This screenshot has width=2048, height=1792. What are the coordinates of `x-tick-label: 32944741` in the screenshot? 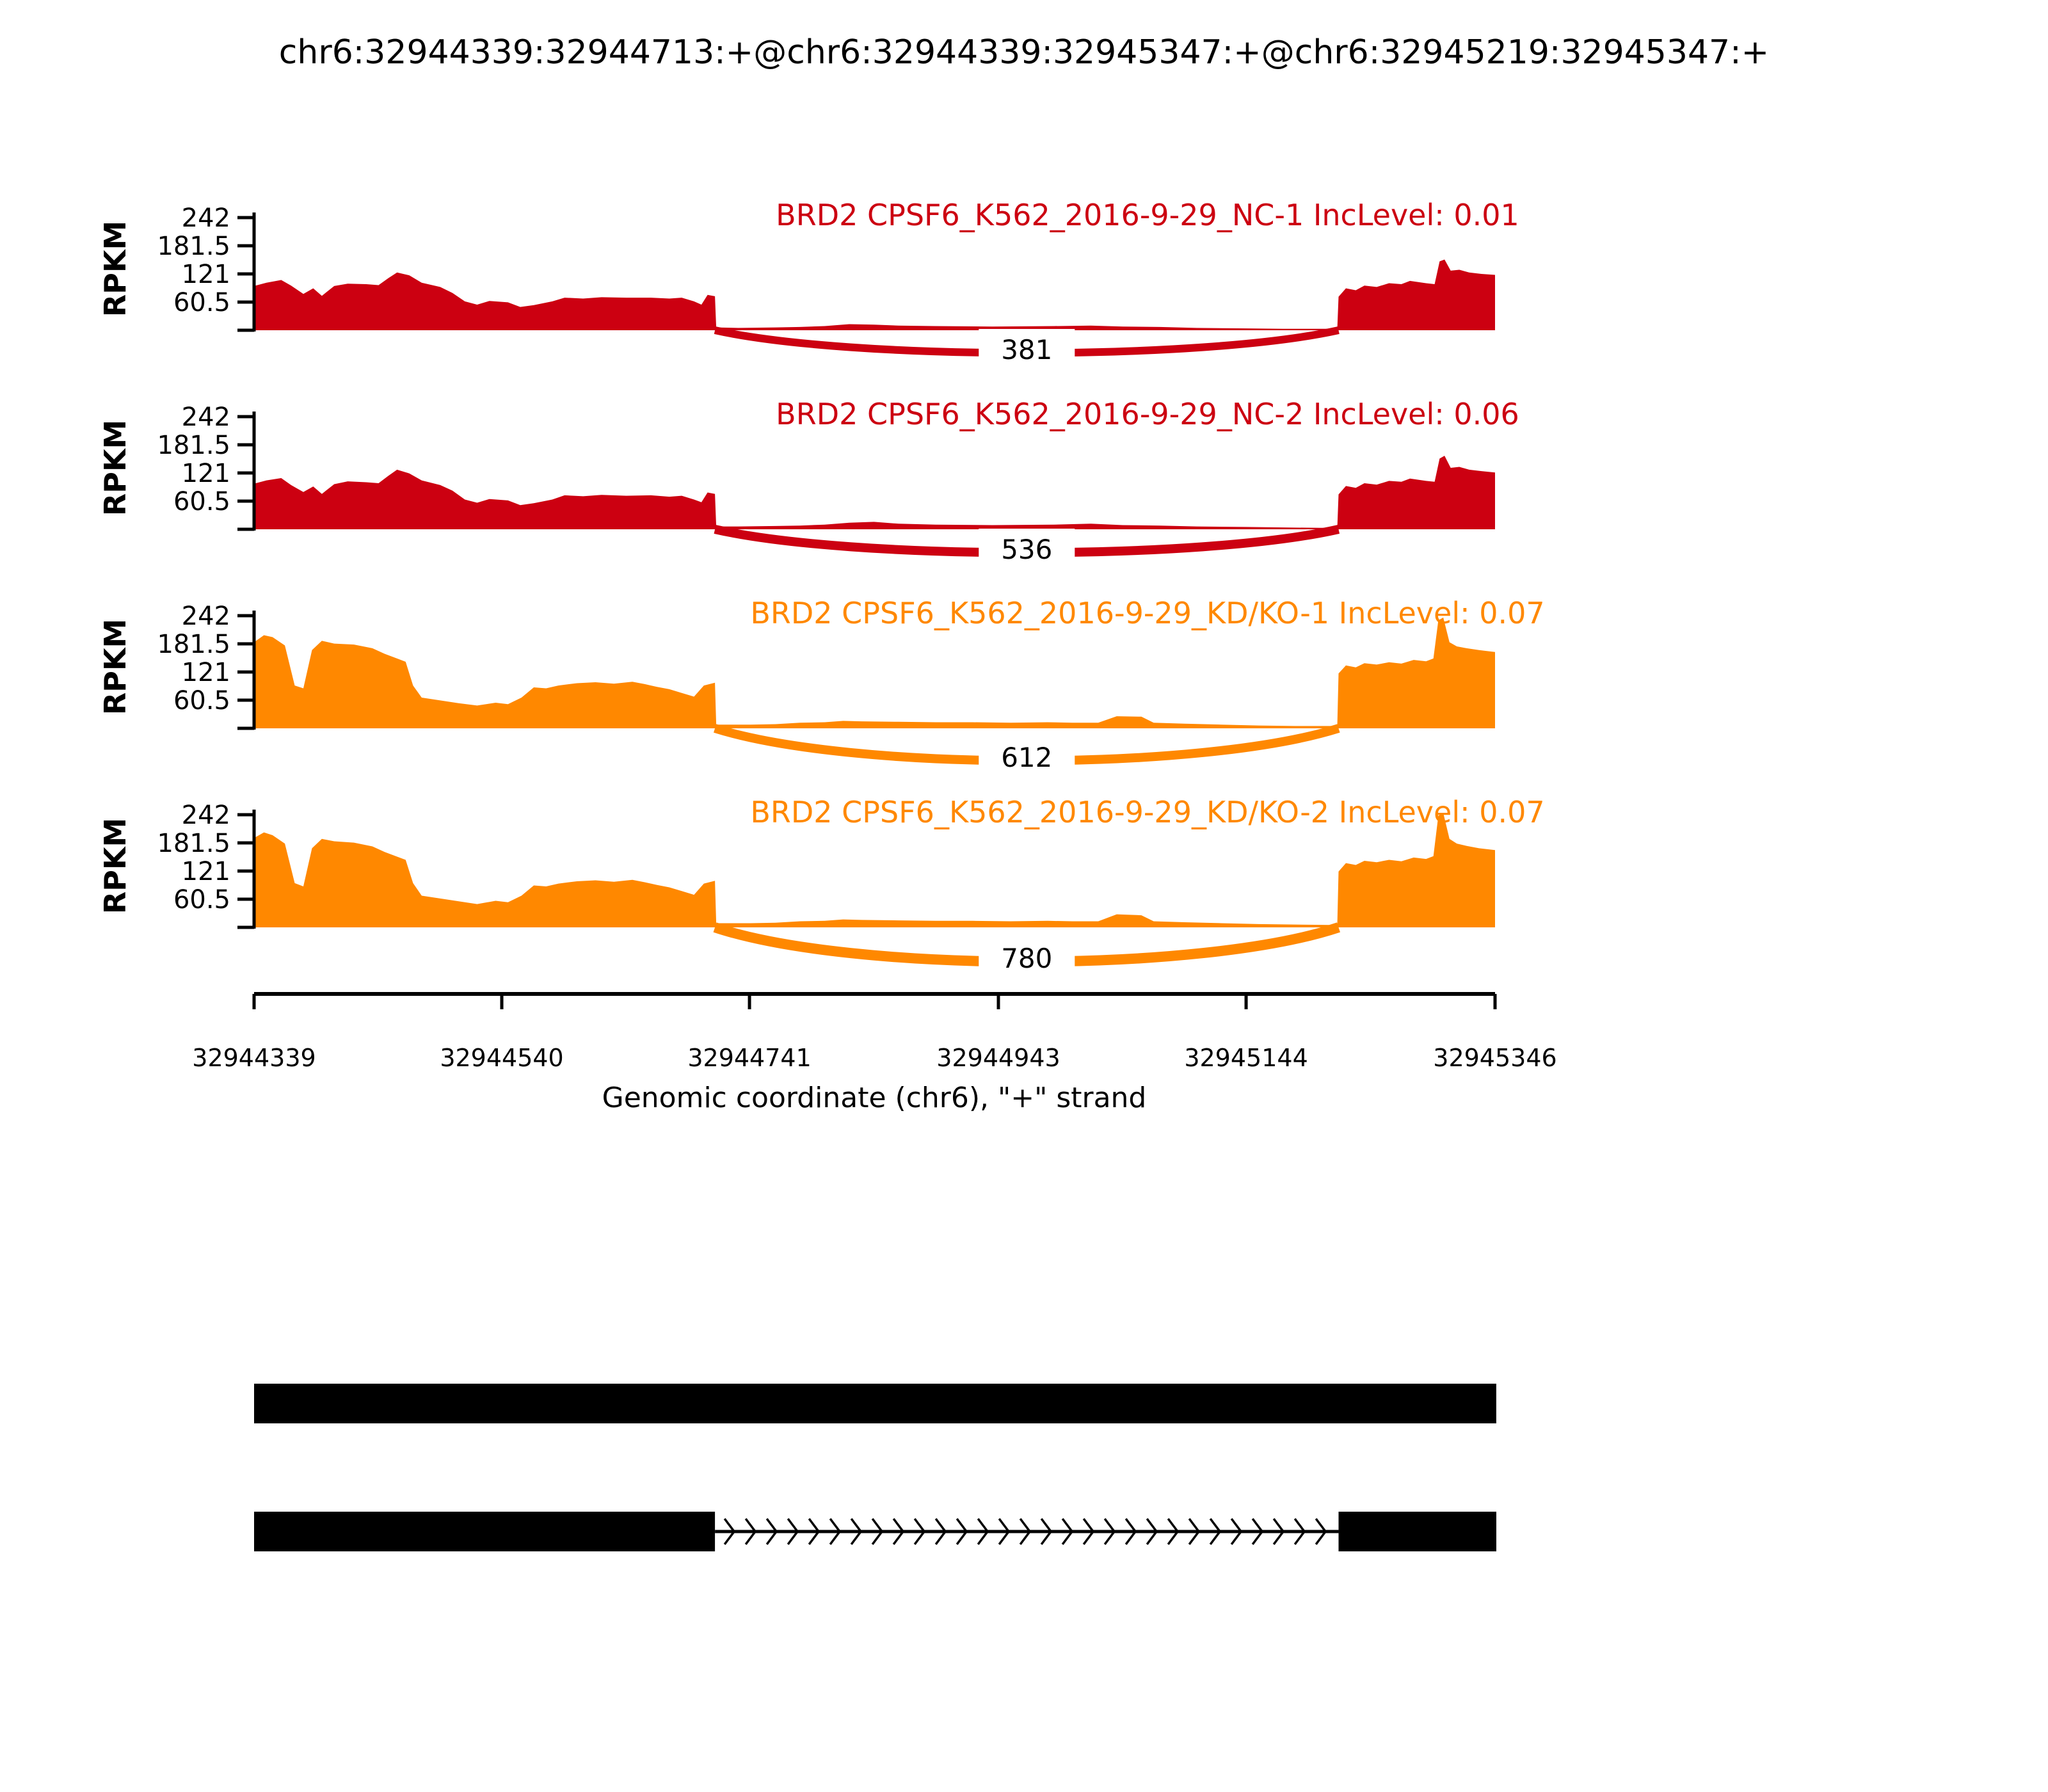 It's located at (749, 1058).